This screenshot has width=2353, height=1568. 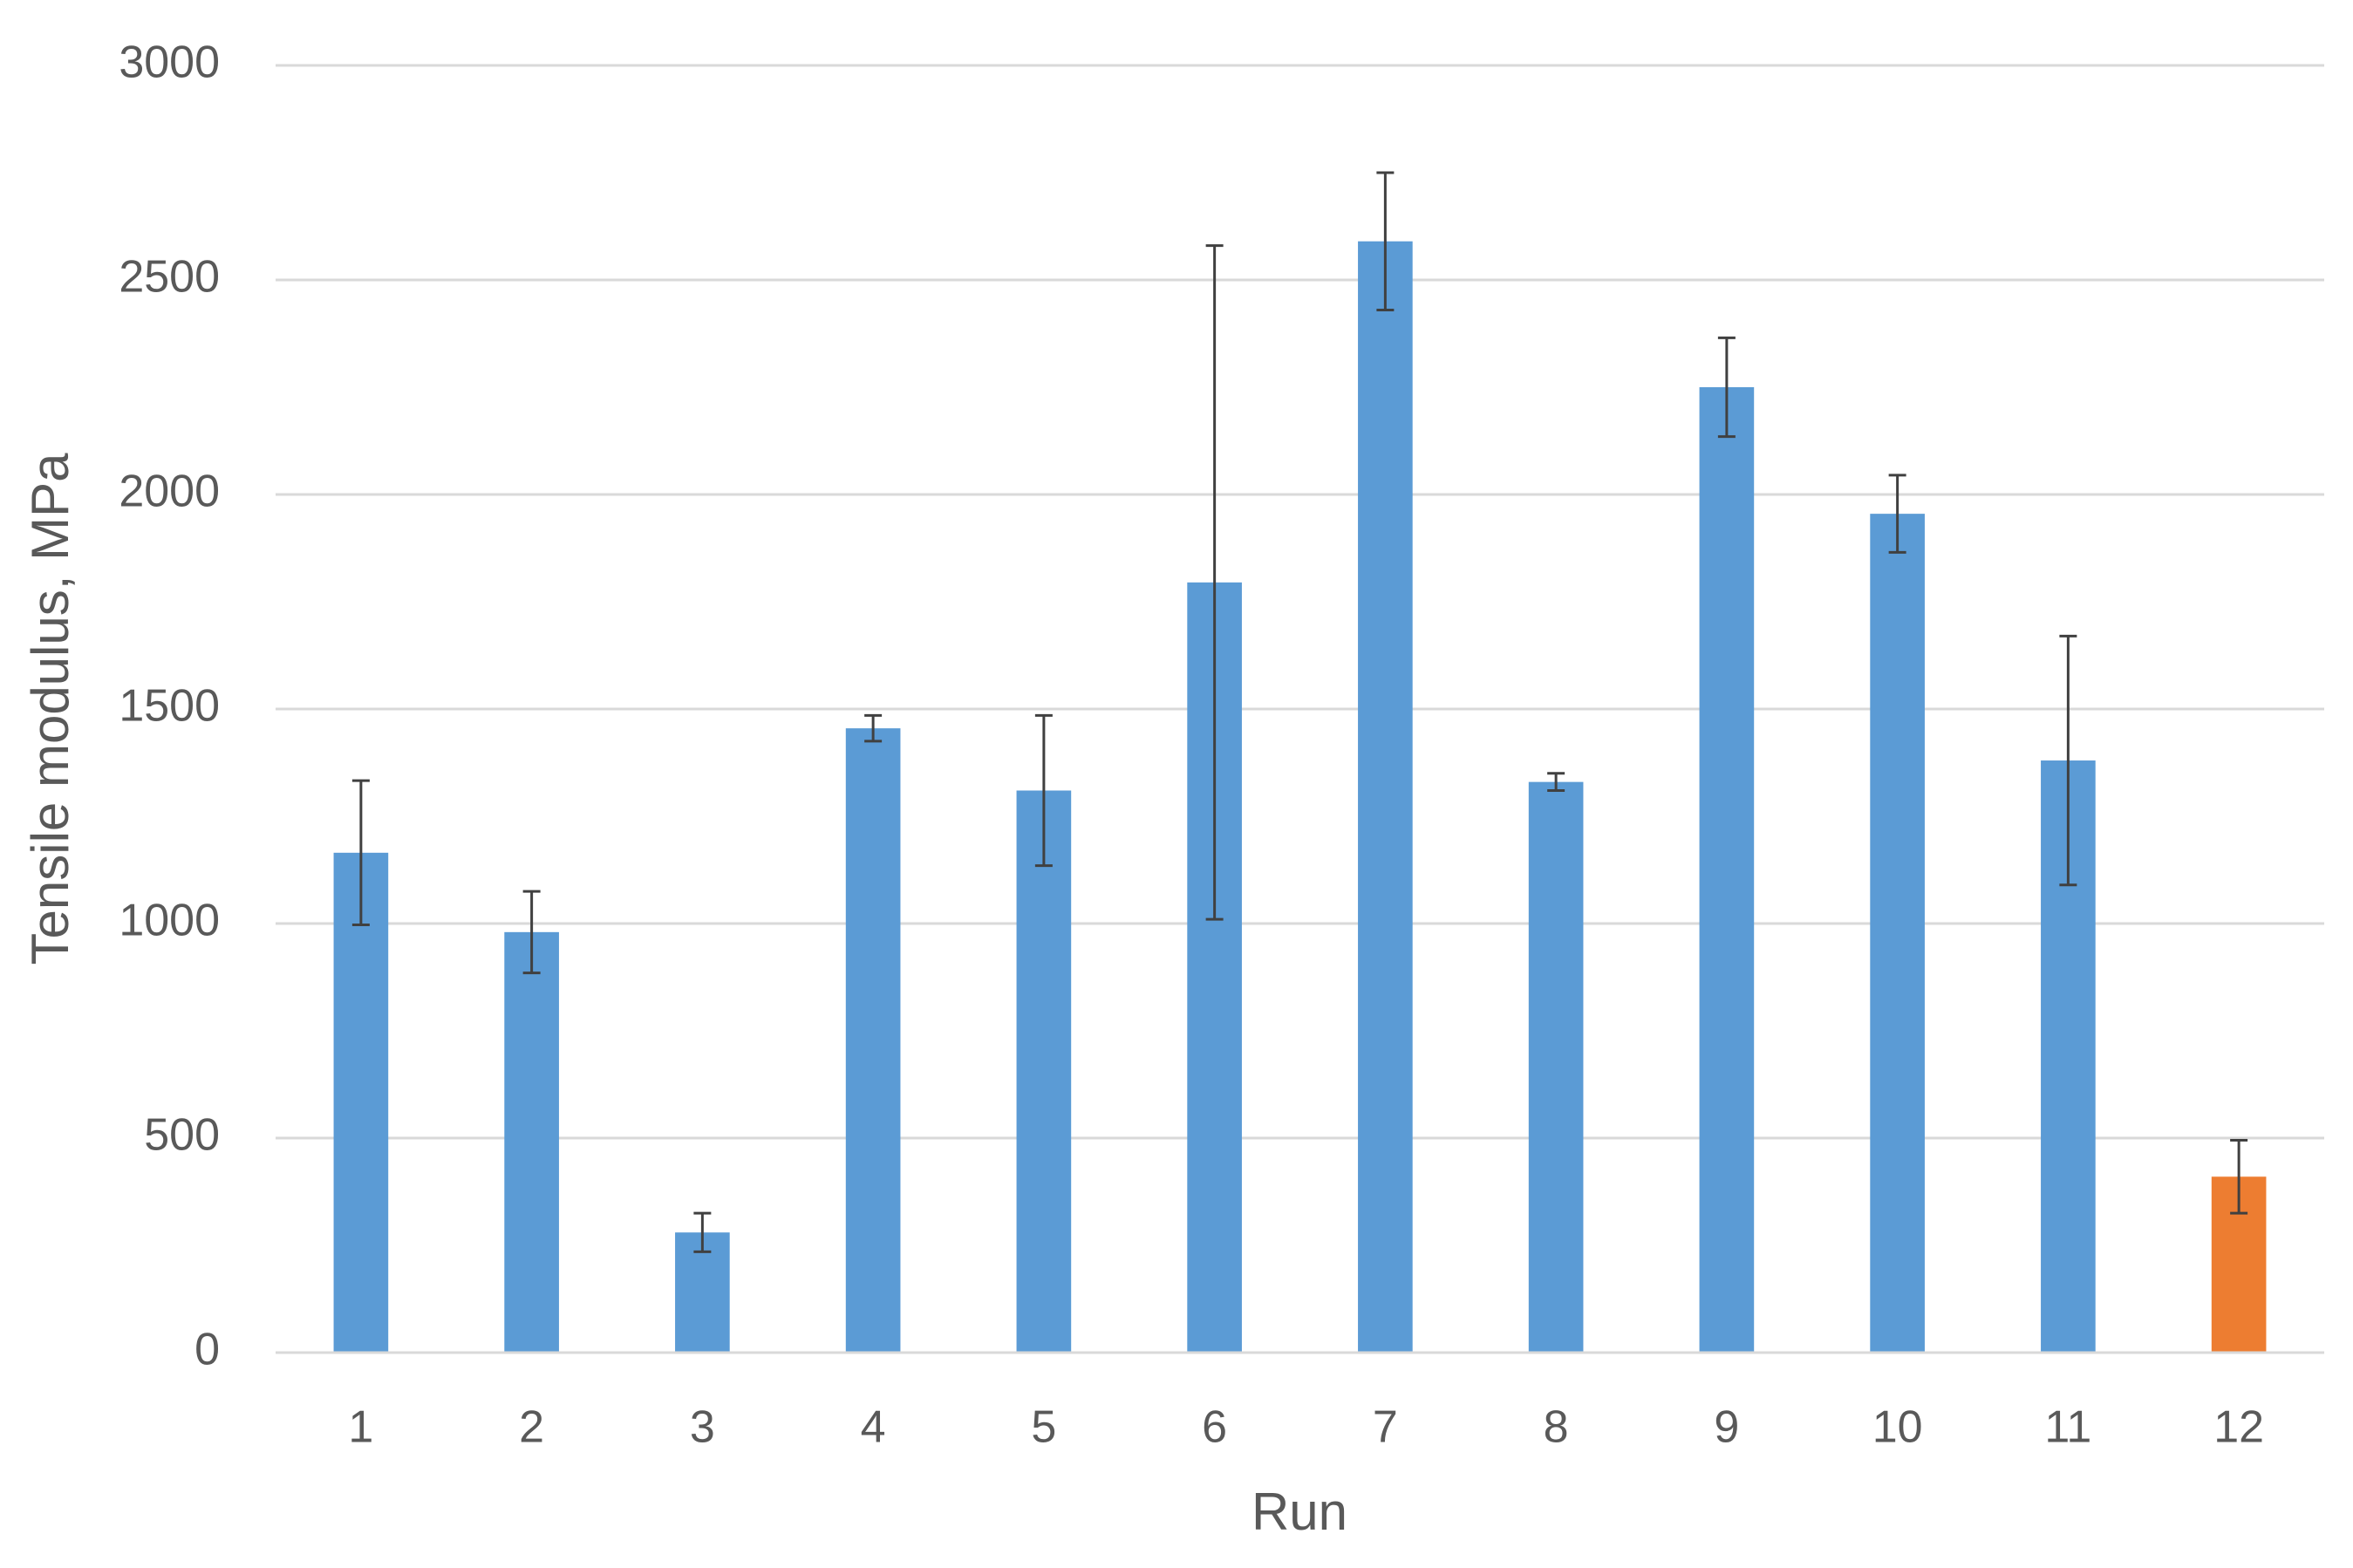 I want to click on y-tick-label: 1000, so click(x=169, y=921).